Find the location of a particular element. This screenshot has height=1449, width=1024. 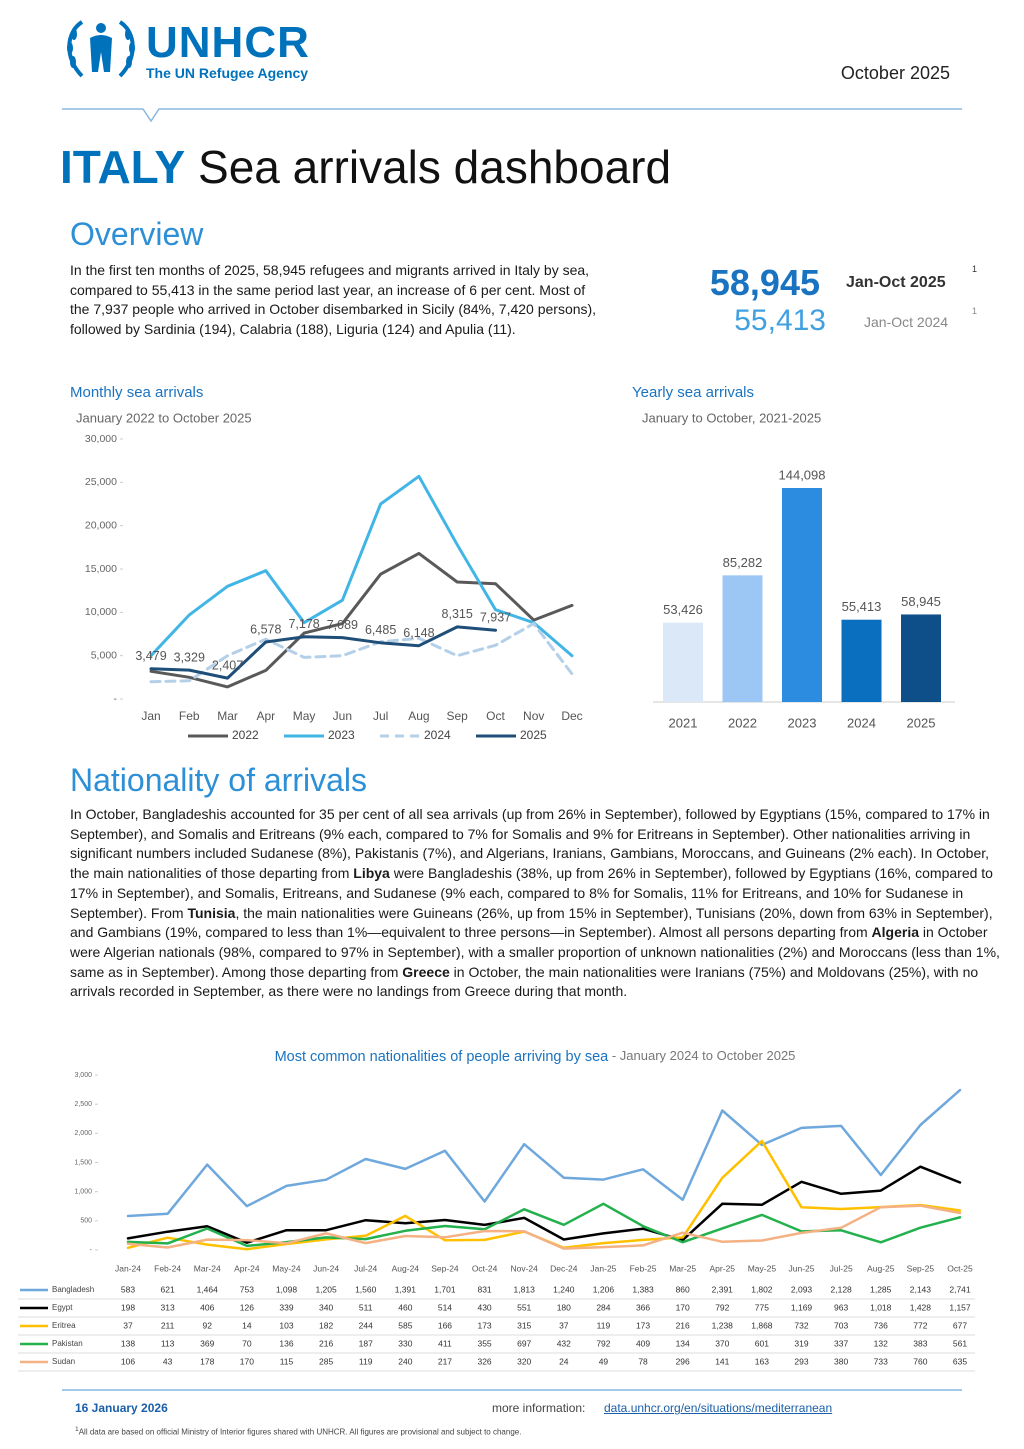

table-cell: 703 is located at coordinates (841, 1325).